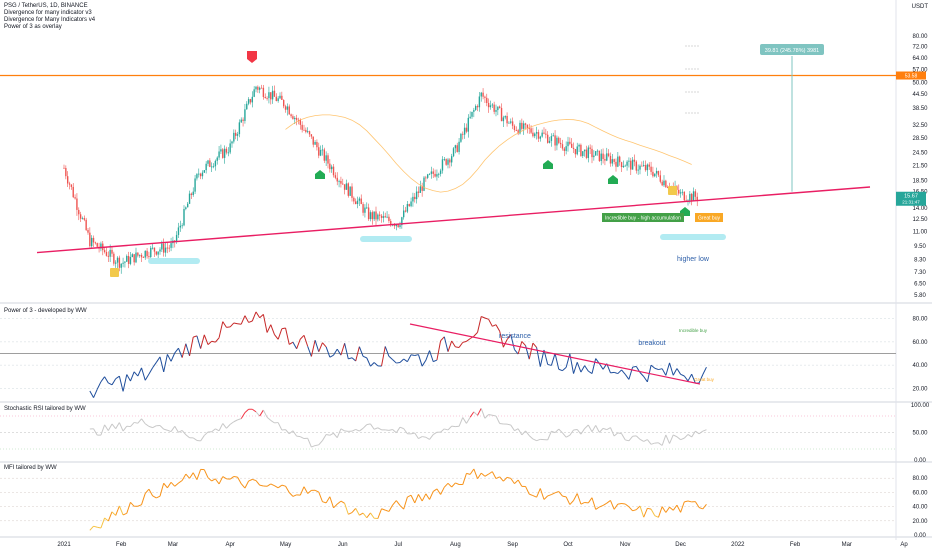  I want to click on power-tick-3: 80.00, so click(920, 320).